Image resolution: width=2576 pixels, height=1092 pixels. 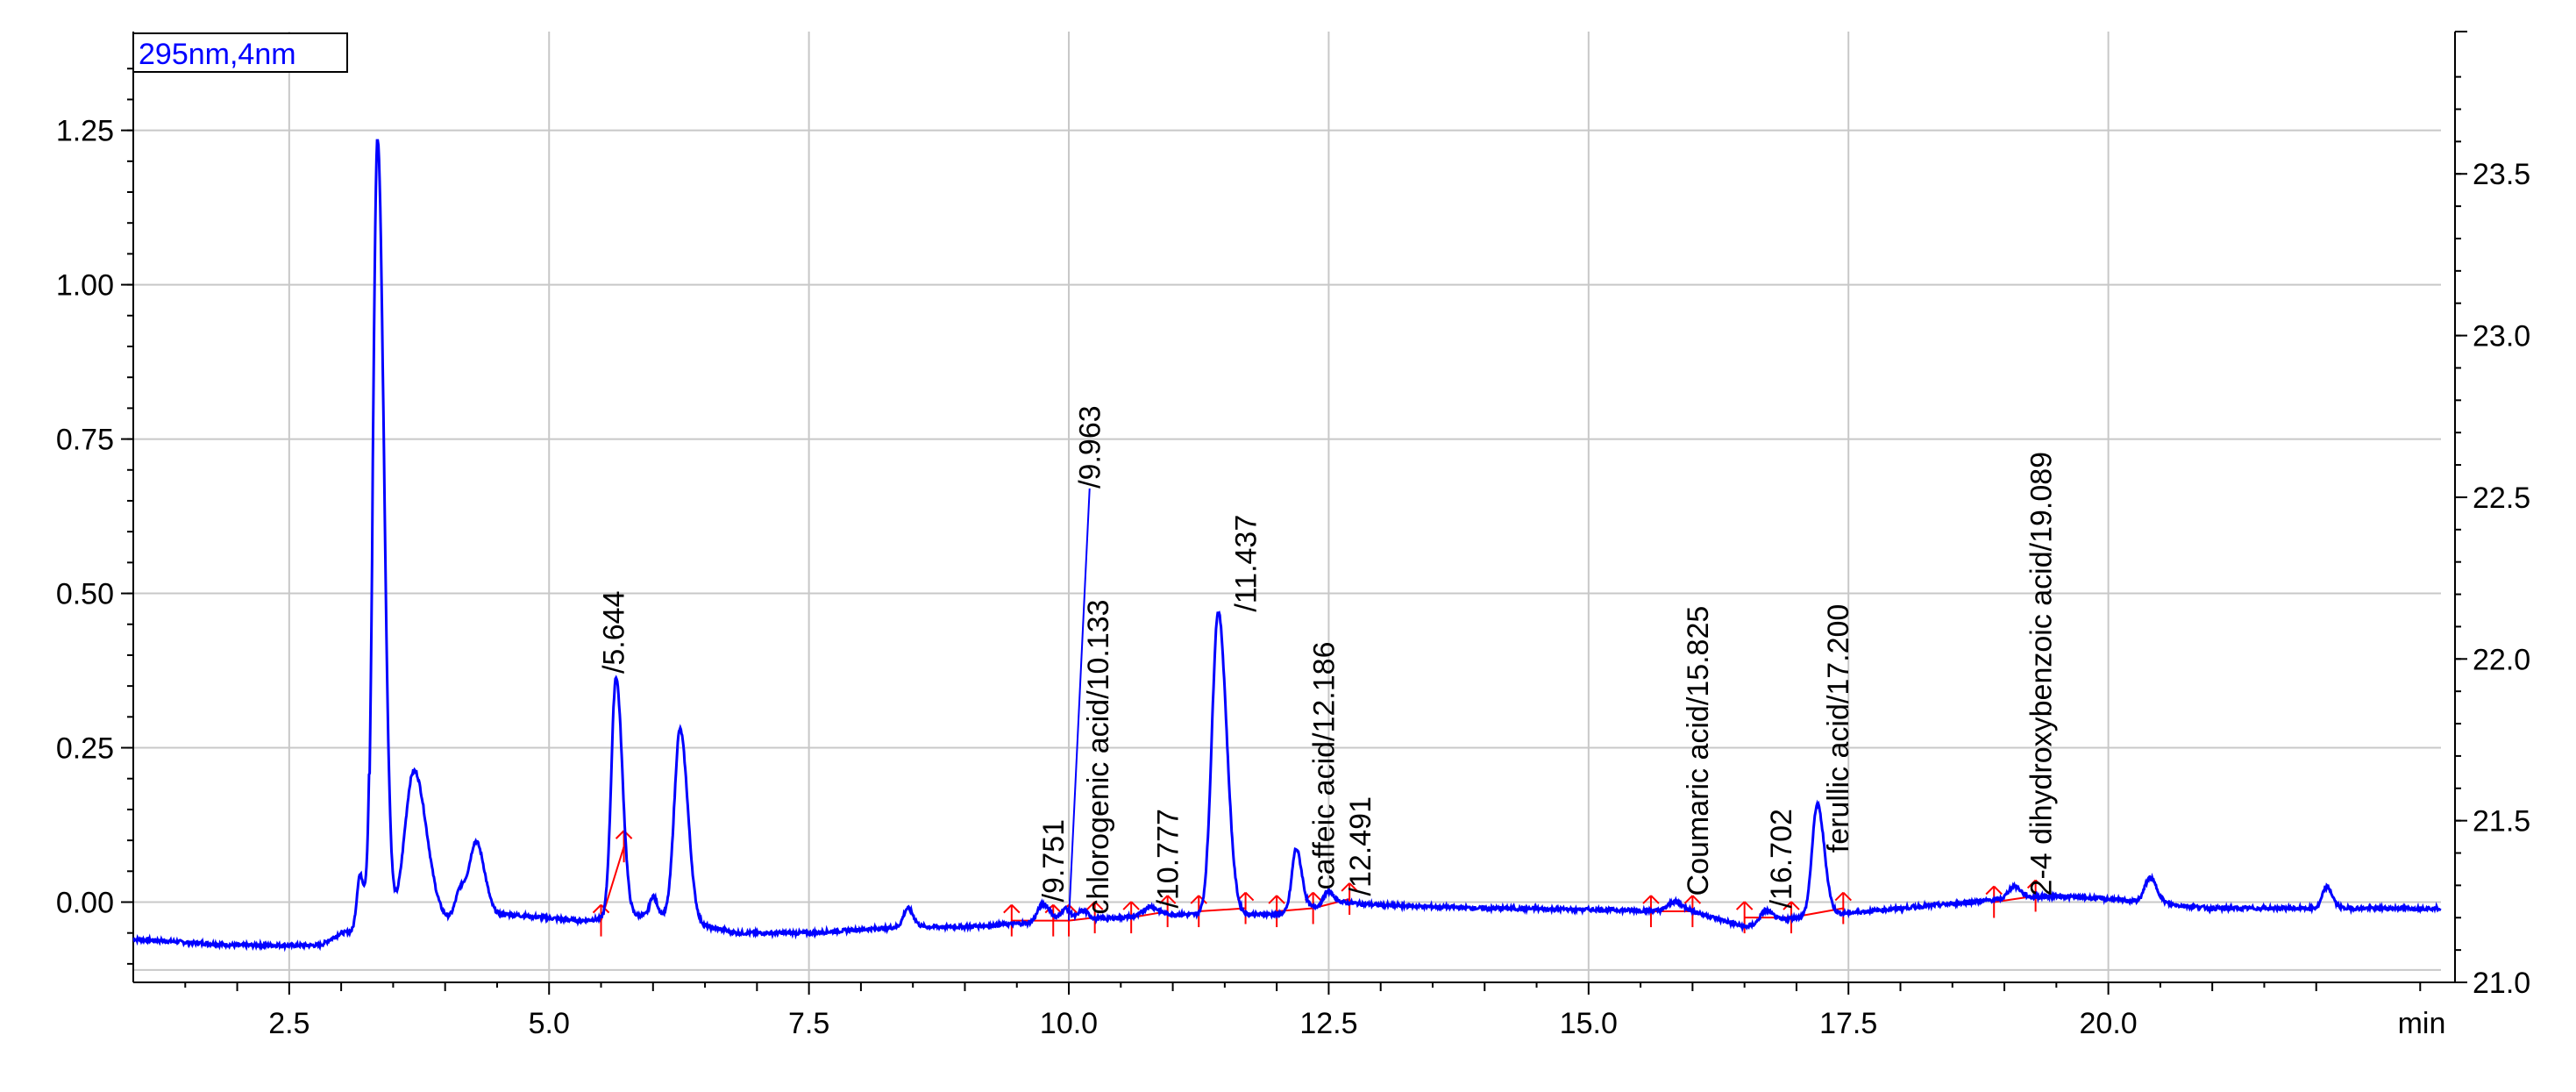 What do you see at coordinates (1054, 861) in the screenshot?
I see `peak-label: /9.751` at bounding box center [1054, 861].